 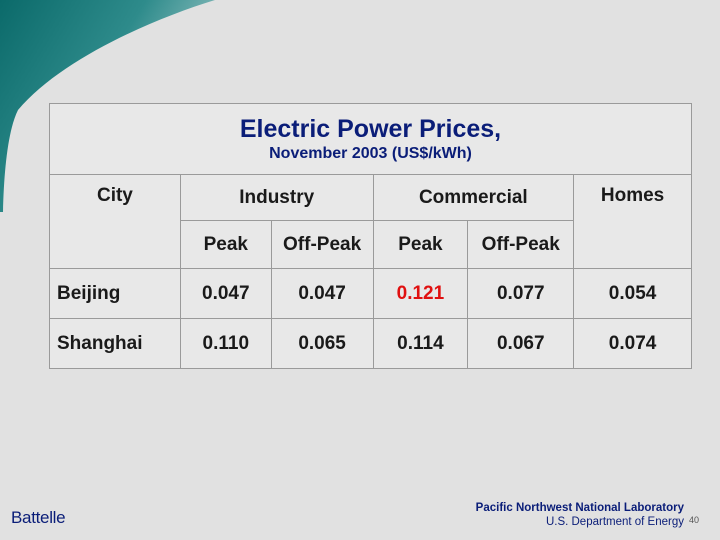 What do you see at coordinates (322, 293) in the screenshot?
I see `cell-industry-offpeak: 0.047` at bounding box center [322, 293].